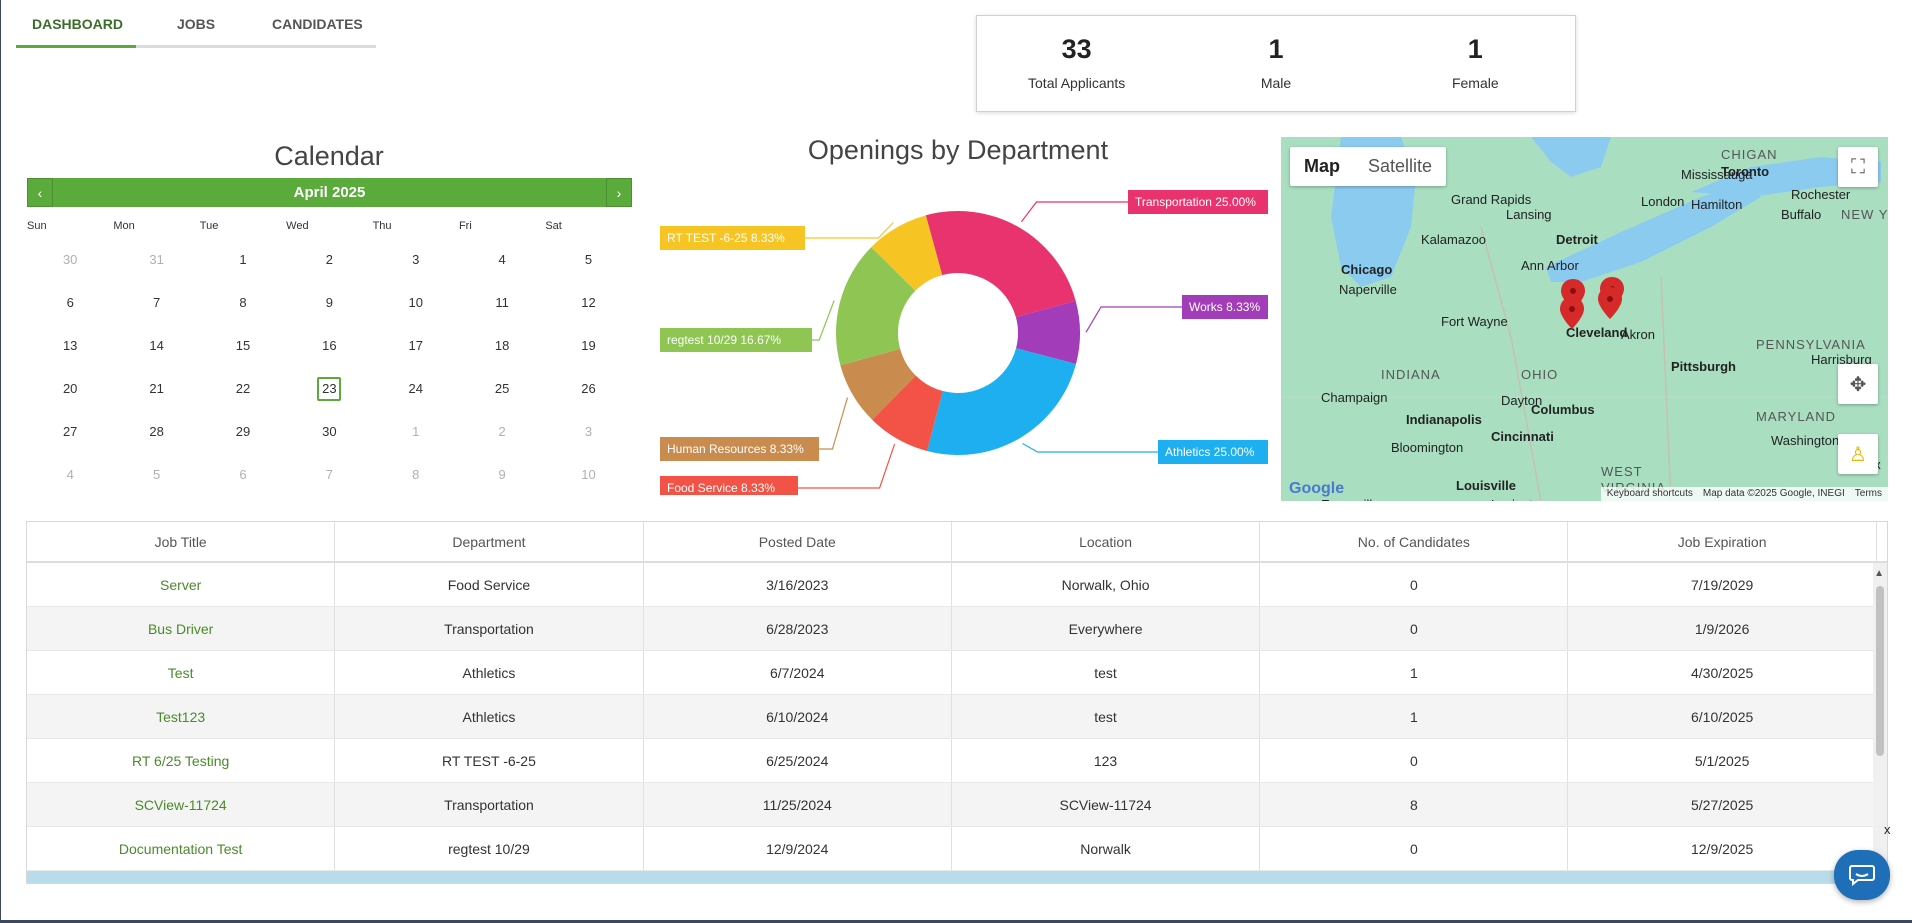 Image resolution: width=1912 pixels, height=923 pixels. What do you see at coordinates (1879, 573) in the screenshot?
I see `scroll-up-icon: ▲` at bounding box center [1879, 573].